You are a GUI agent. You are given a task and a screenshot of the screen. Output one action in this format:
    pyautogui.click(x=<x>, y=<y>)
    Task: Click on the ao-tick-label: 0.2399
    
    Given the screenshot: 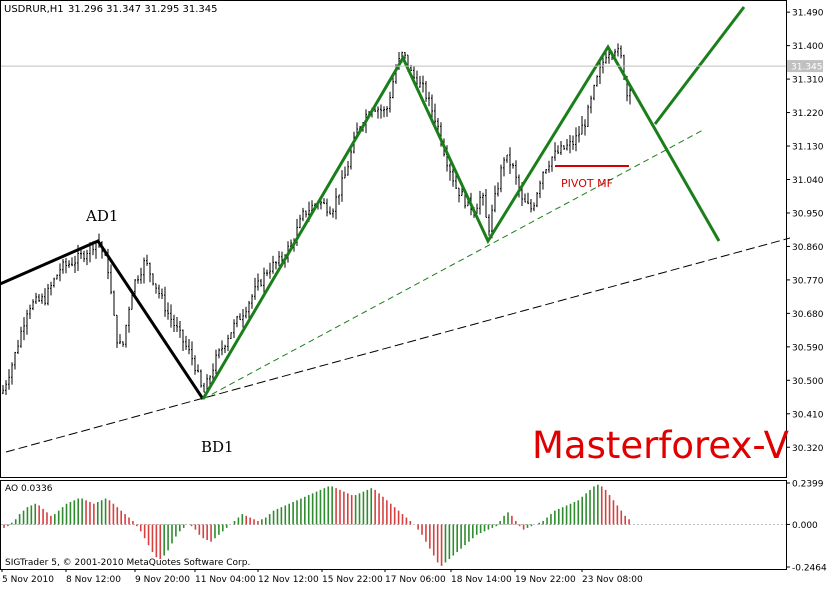 What is the action you would take?
    pyautogui.click(x=808, y=485)
    